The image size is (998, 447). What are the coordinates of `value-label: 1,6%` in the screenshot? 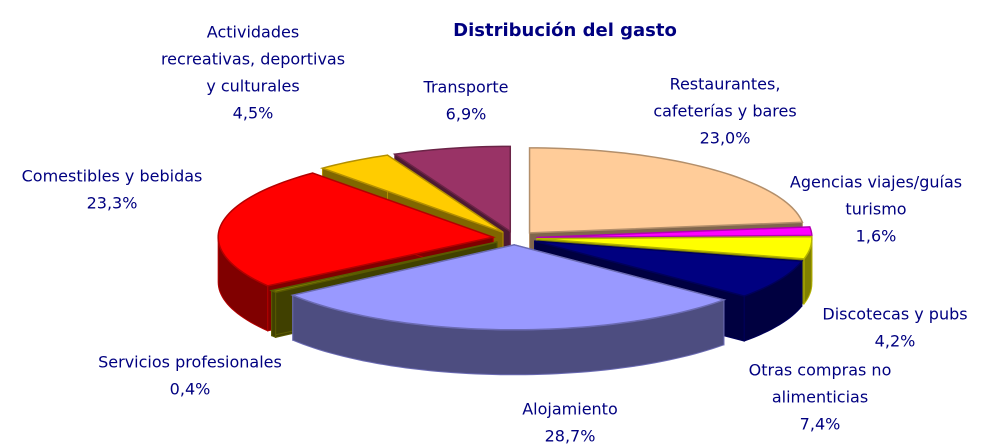 It's located at (876, 236).